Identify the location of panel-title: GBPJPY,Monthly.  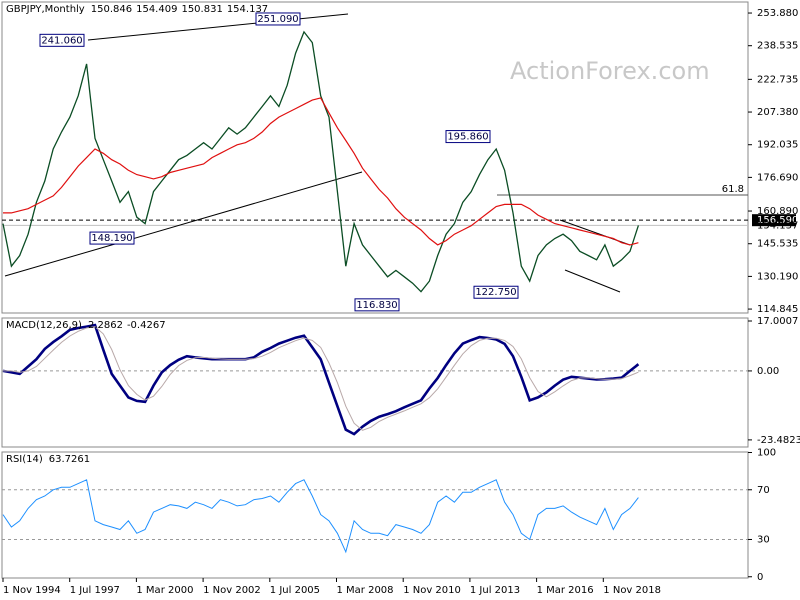
(45, 9).